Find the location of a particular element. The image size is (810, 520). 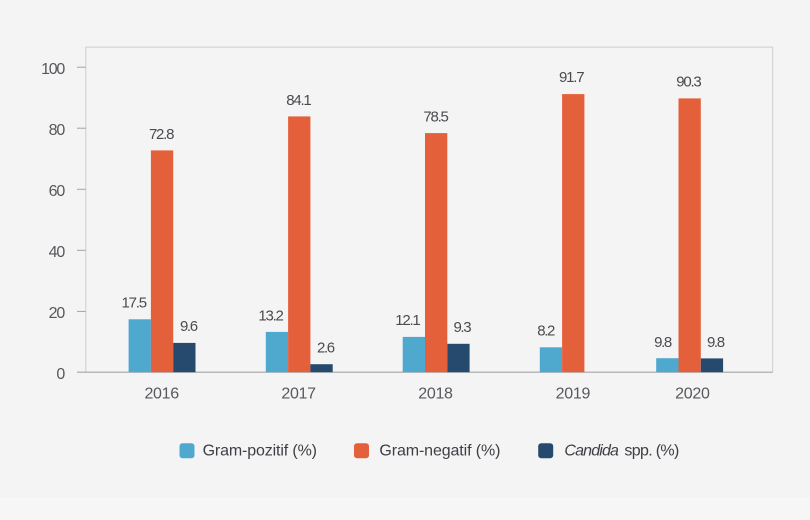

svg-text: 2017 is located at coordinates (298, 394).